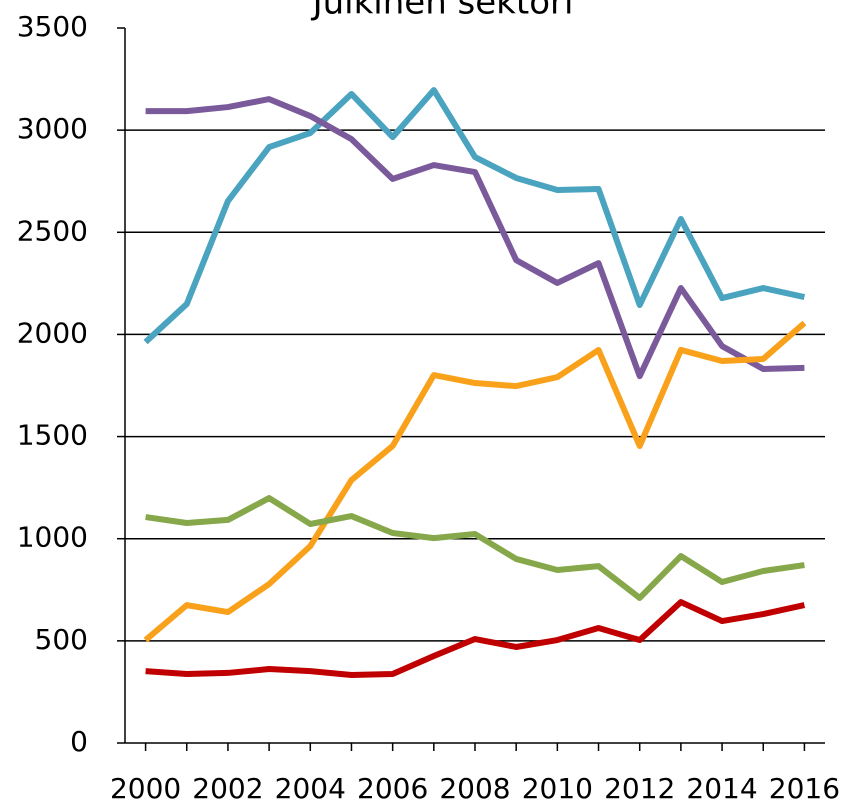 This screenshot has height=806, width=842. I want to click on y-tick-label: 2500, so click(52, 230).